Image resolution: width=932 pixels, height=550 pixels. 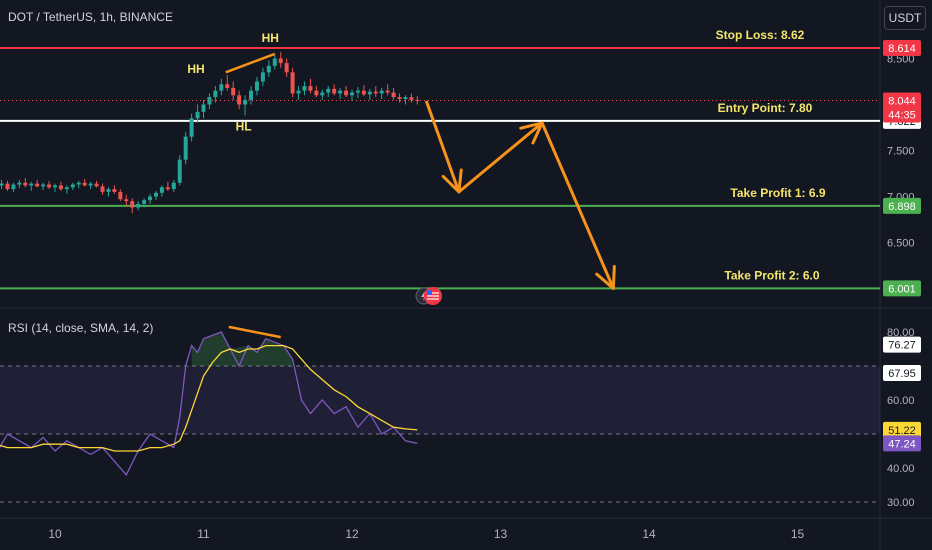 What do you see at coordinates (901, 503) in the screenshot?
I see `rsi-tick: 30.00` at bounding box center [901, 503].